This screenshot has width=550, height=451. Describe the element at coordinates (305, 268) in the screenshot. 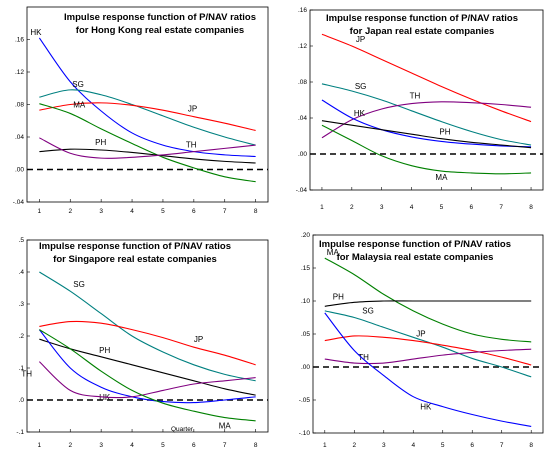

I see `y-tick-label: .15` at that location.